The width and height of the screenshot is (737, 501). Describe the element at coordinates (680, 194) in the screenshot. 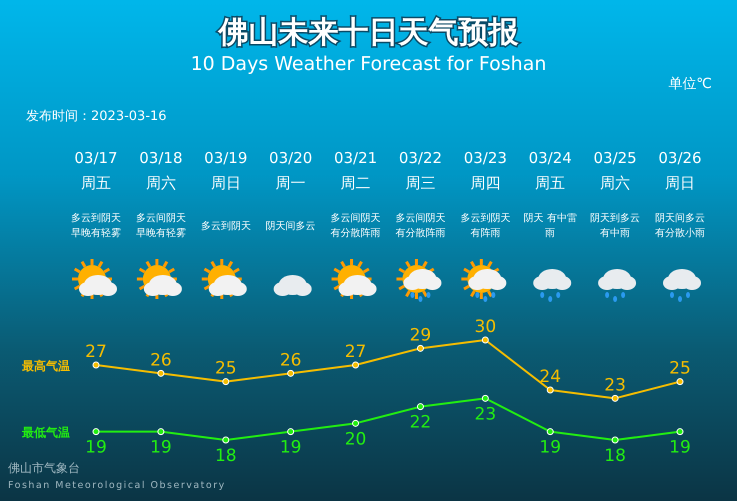

I see `category-label: 03/26周日阴天间多云有分散小雨` at that location.